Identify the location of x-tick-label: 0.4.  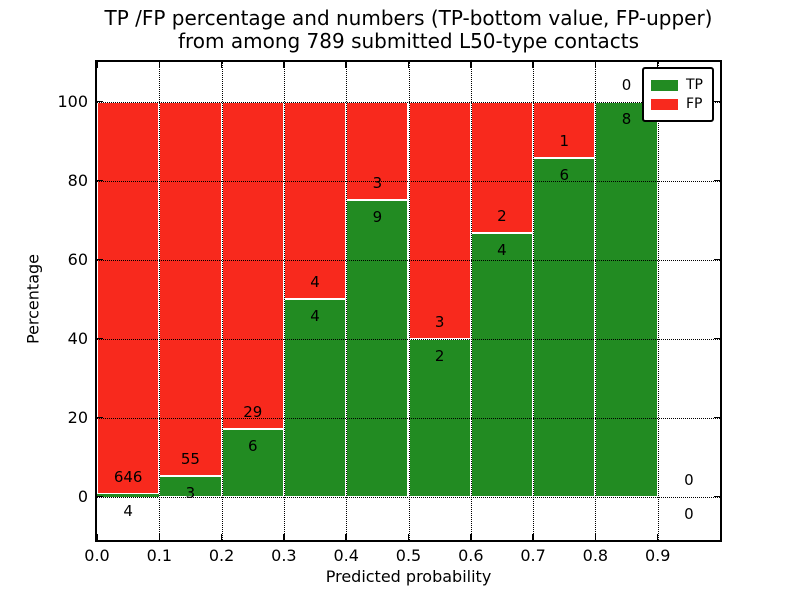
(346, 555).